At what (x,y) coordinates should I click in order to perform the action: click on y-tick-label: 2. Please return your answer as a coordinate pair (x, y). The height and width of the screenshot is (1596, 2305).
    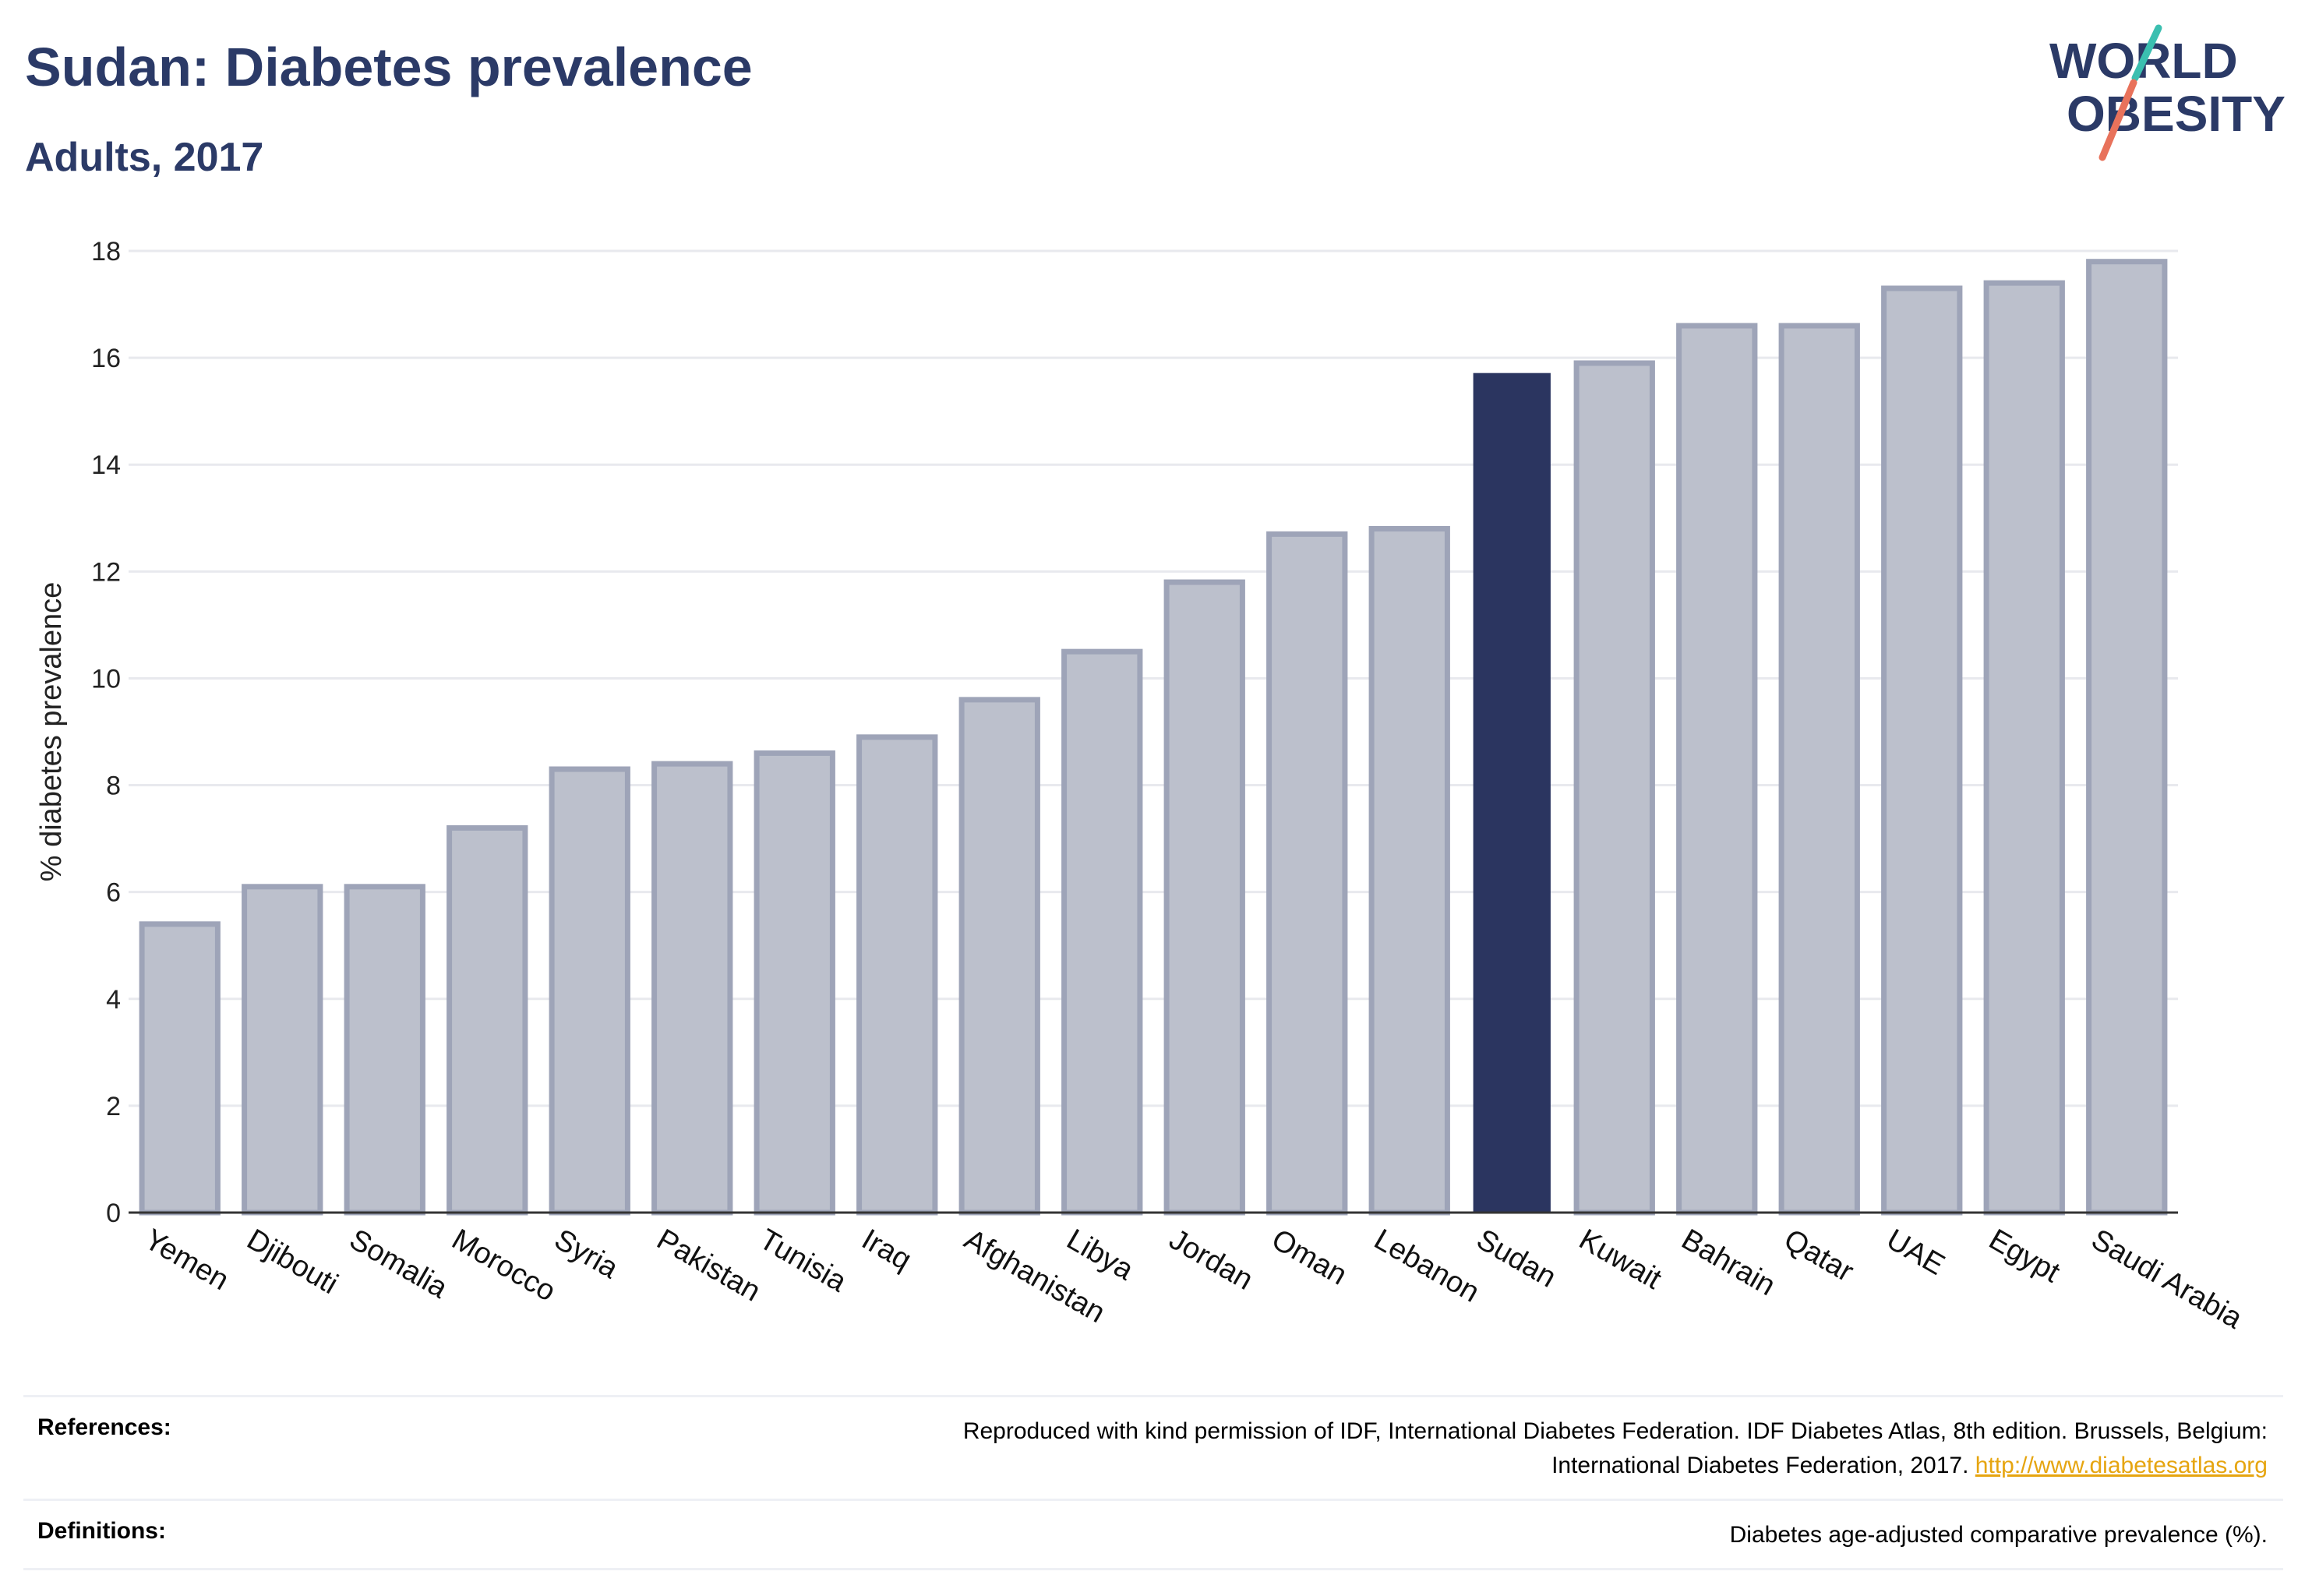
    Looking at the image, I should click on (113, 1106).